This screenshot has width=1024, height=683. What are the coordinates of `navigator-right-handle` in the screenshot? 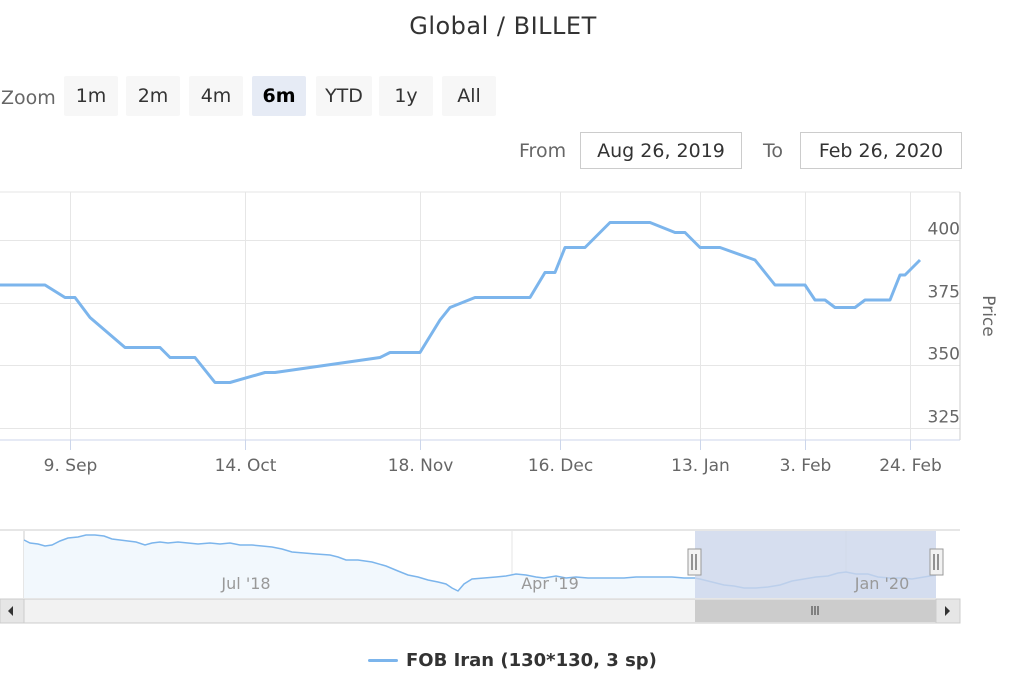 It's located at (936, 562).